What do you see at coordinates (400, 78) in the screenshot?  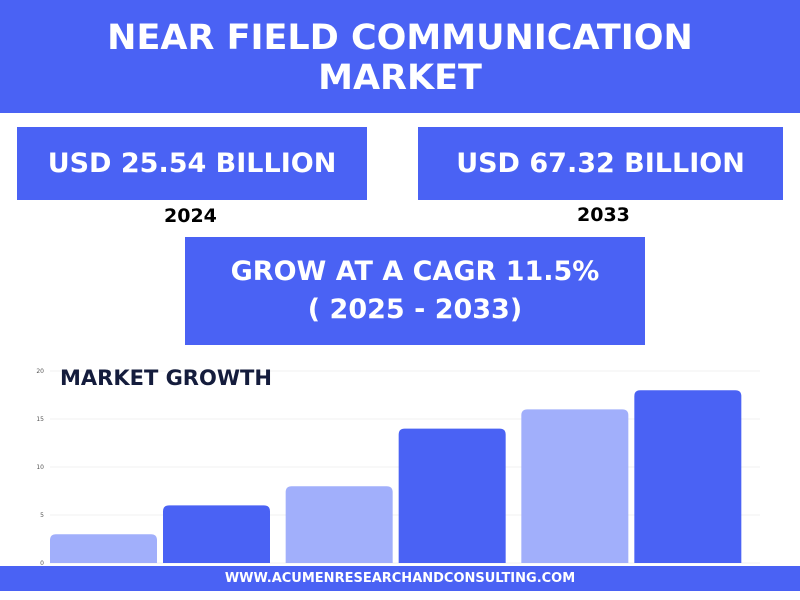 I see `title-line-2: MARKET` at bounding box center [400, 78].